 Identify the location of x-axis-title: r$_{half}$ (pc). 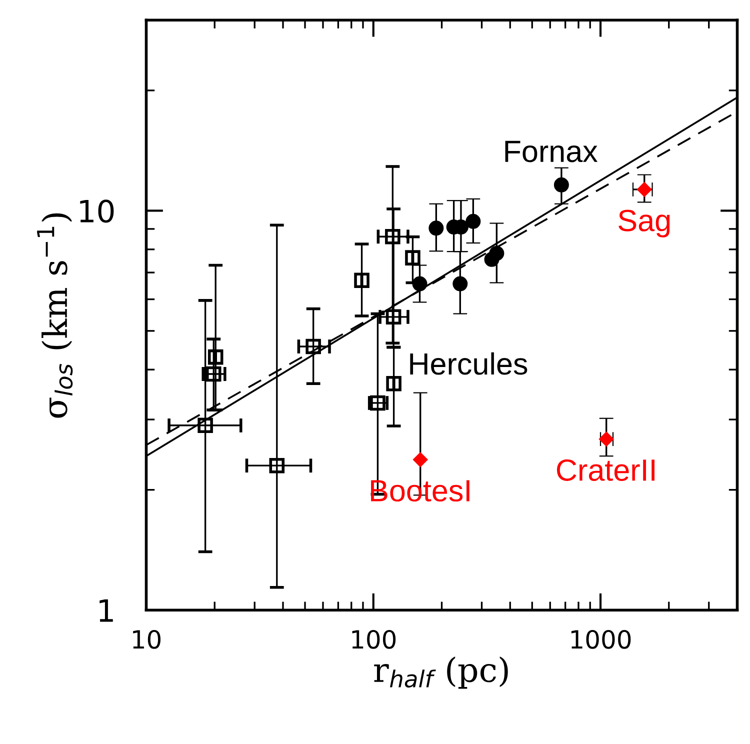
(441, 672).